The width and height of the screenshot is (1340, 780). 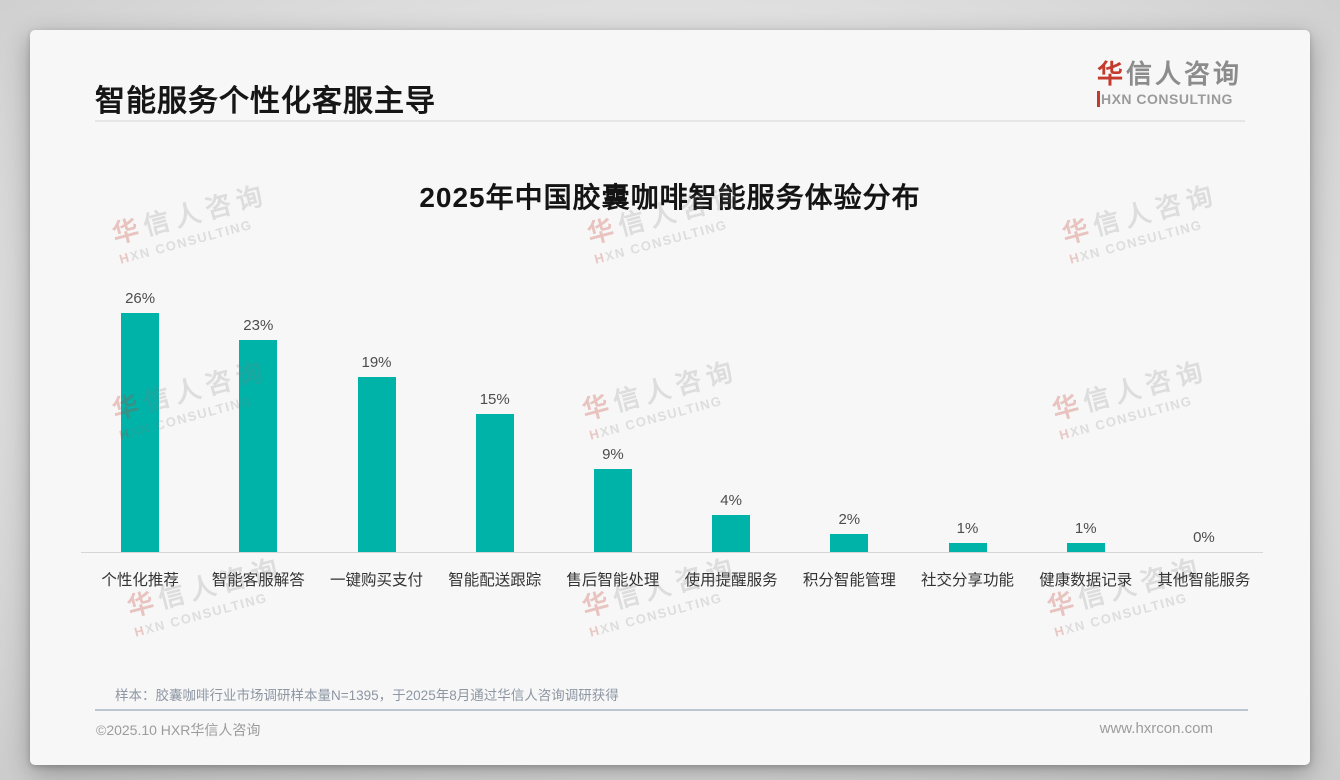 What do you see at coordinates (140, 298) in the screenshot?
I see `bar-value-label: 26%` at bounding box center [140, 298].